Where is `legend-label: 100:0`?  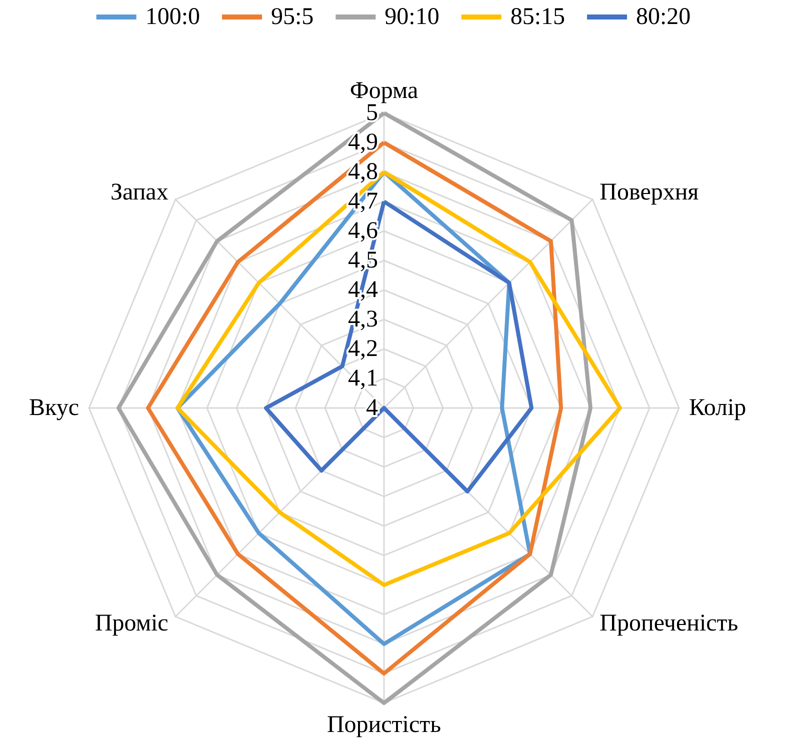
legend-label: 100:0 is located at coordinates (172, 17).